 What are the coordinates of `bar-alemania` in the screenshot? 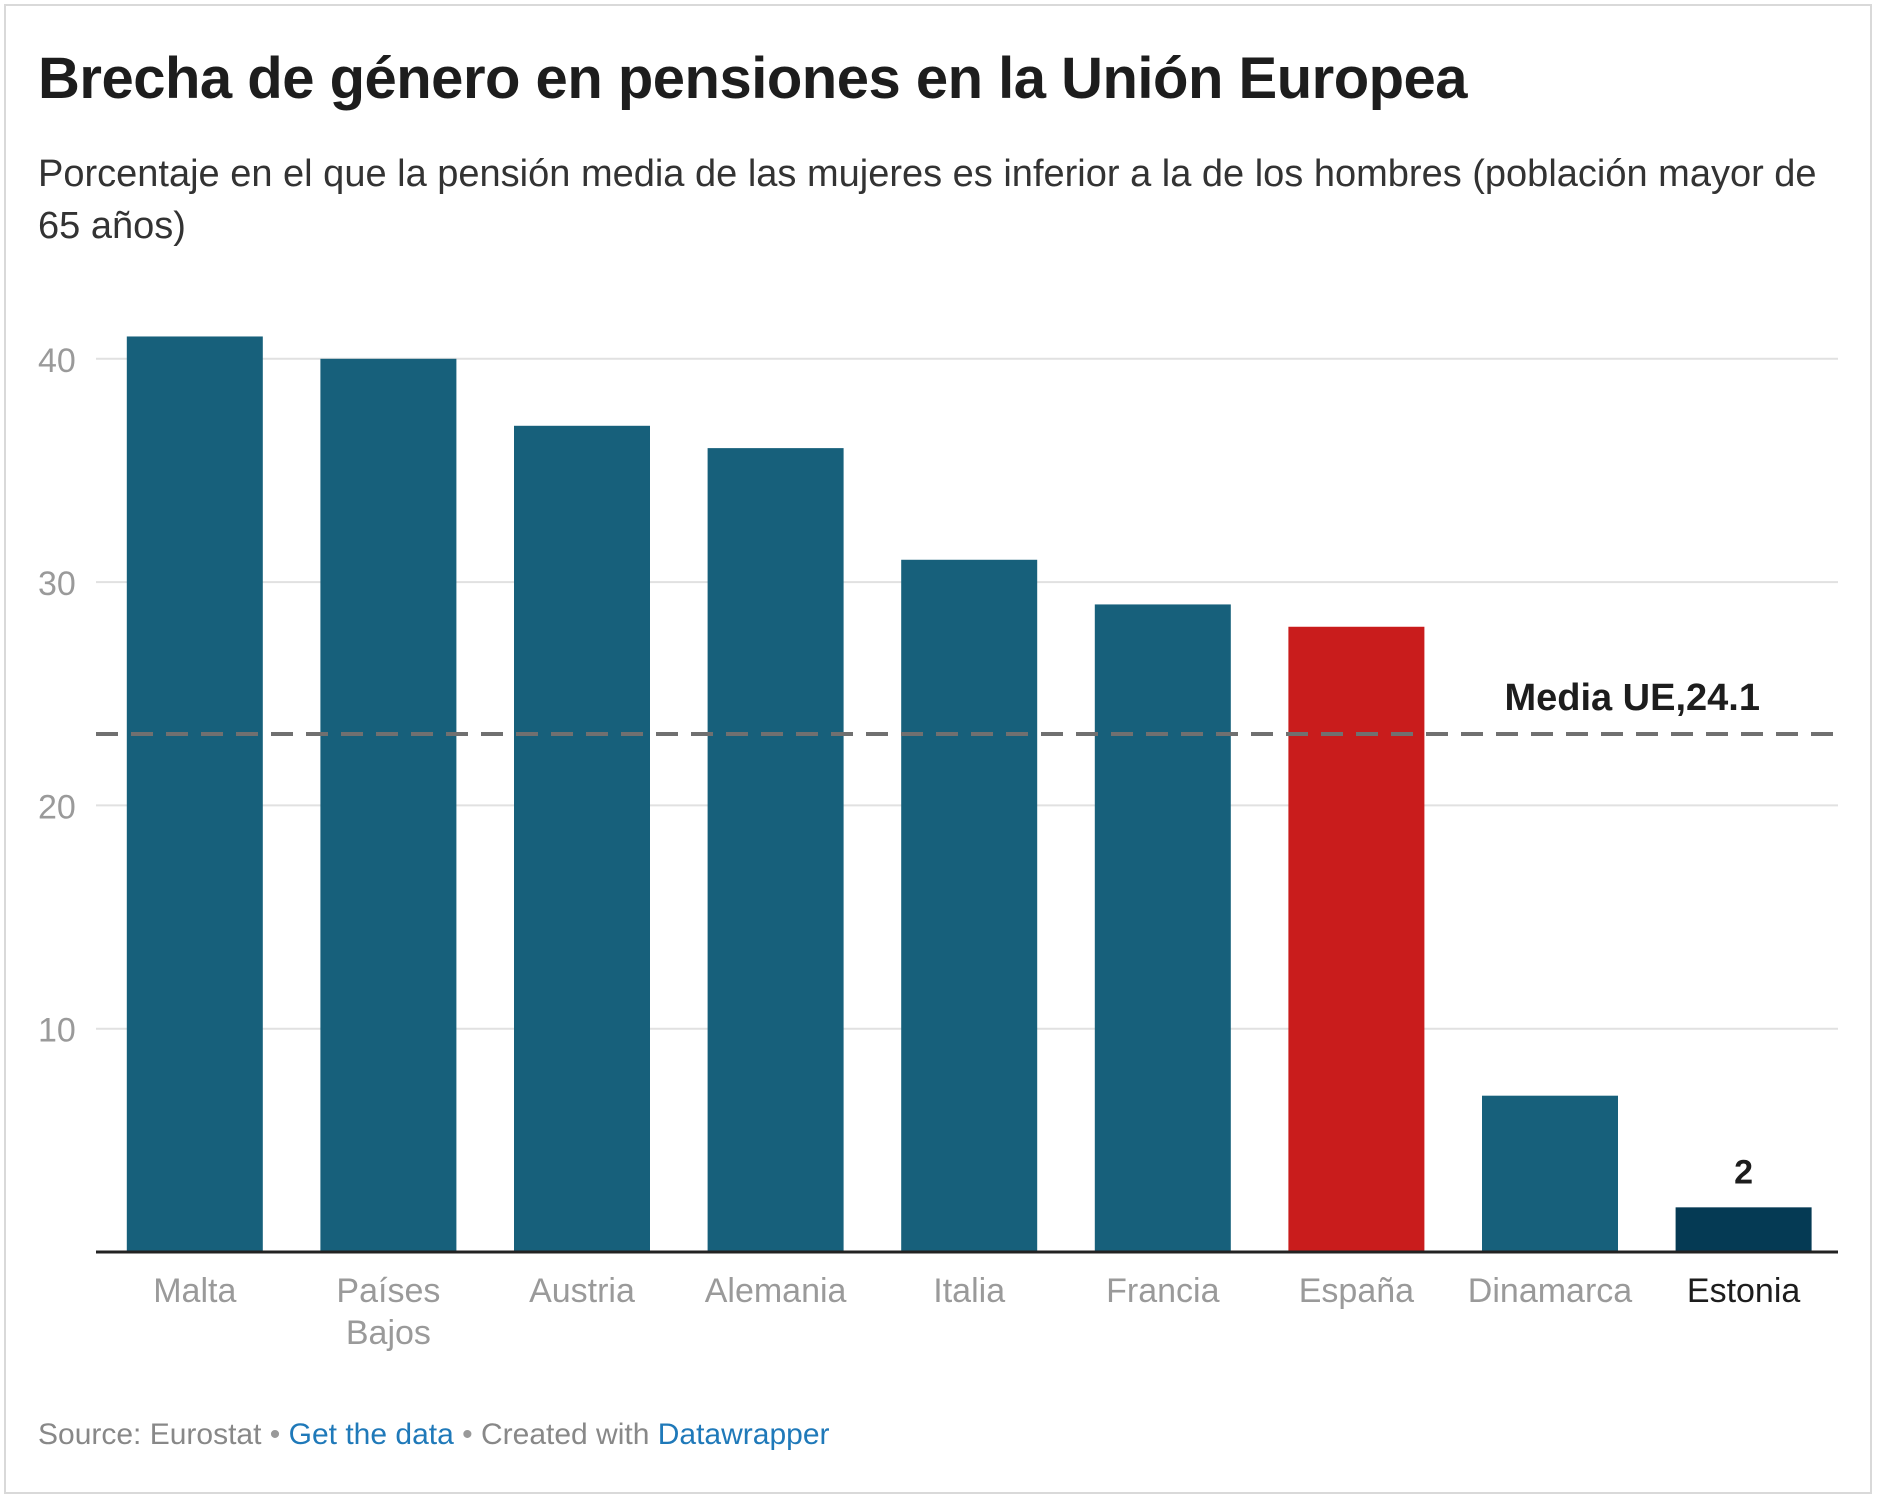 It's located at (775, 850).